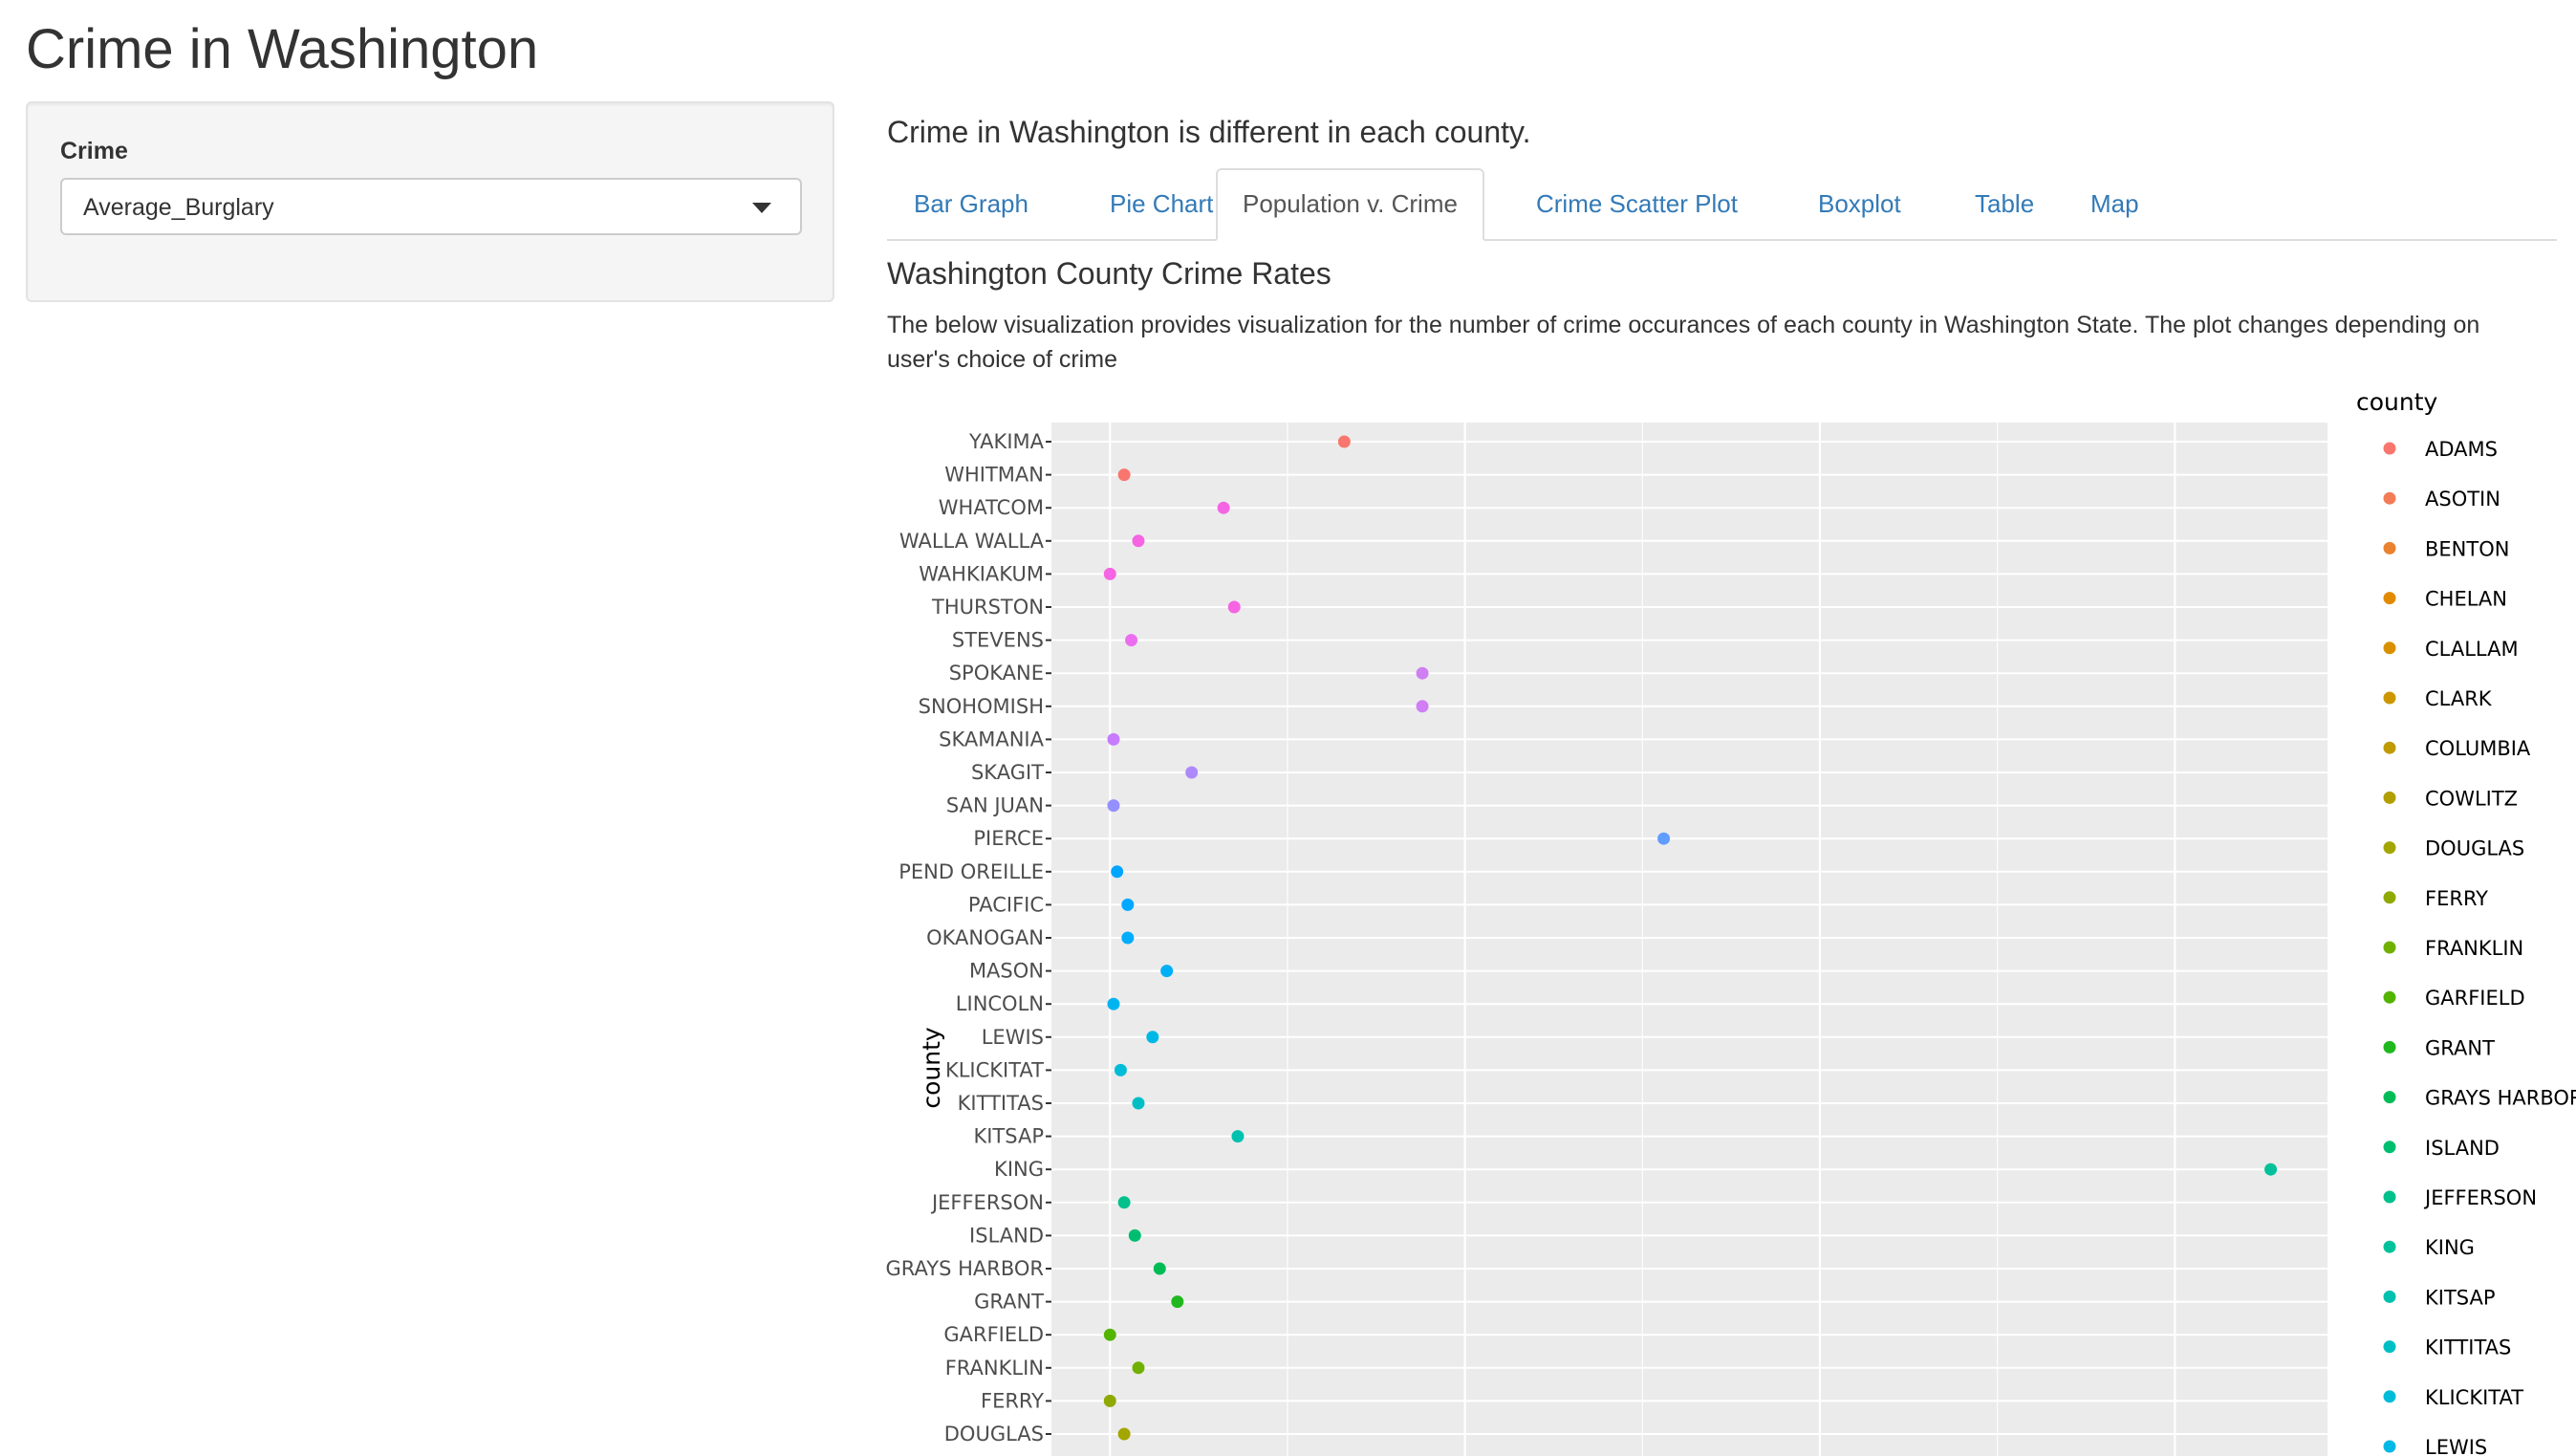  Describe the element at coordinates (994, 1434) in the screenshot. I see `y-tick-label: DOUGLAS` at that location.